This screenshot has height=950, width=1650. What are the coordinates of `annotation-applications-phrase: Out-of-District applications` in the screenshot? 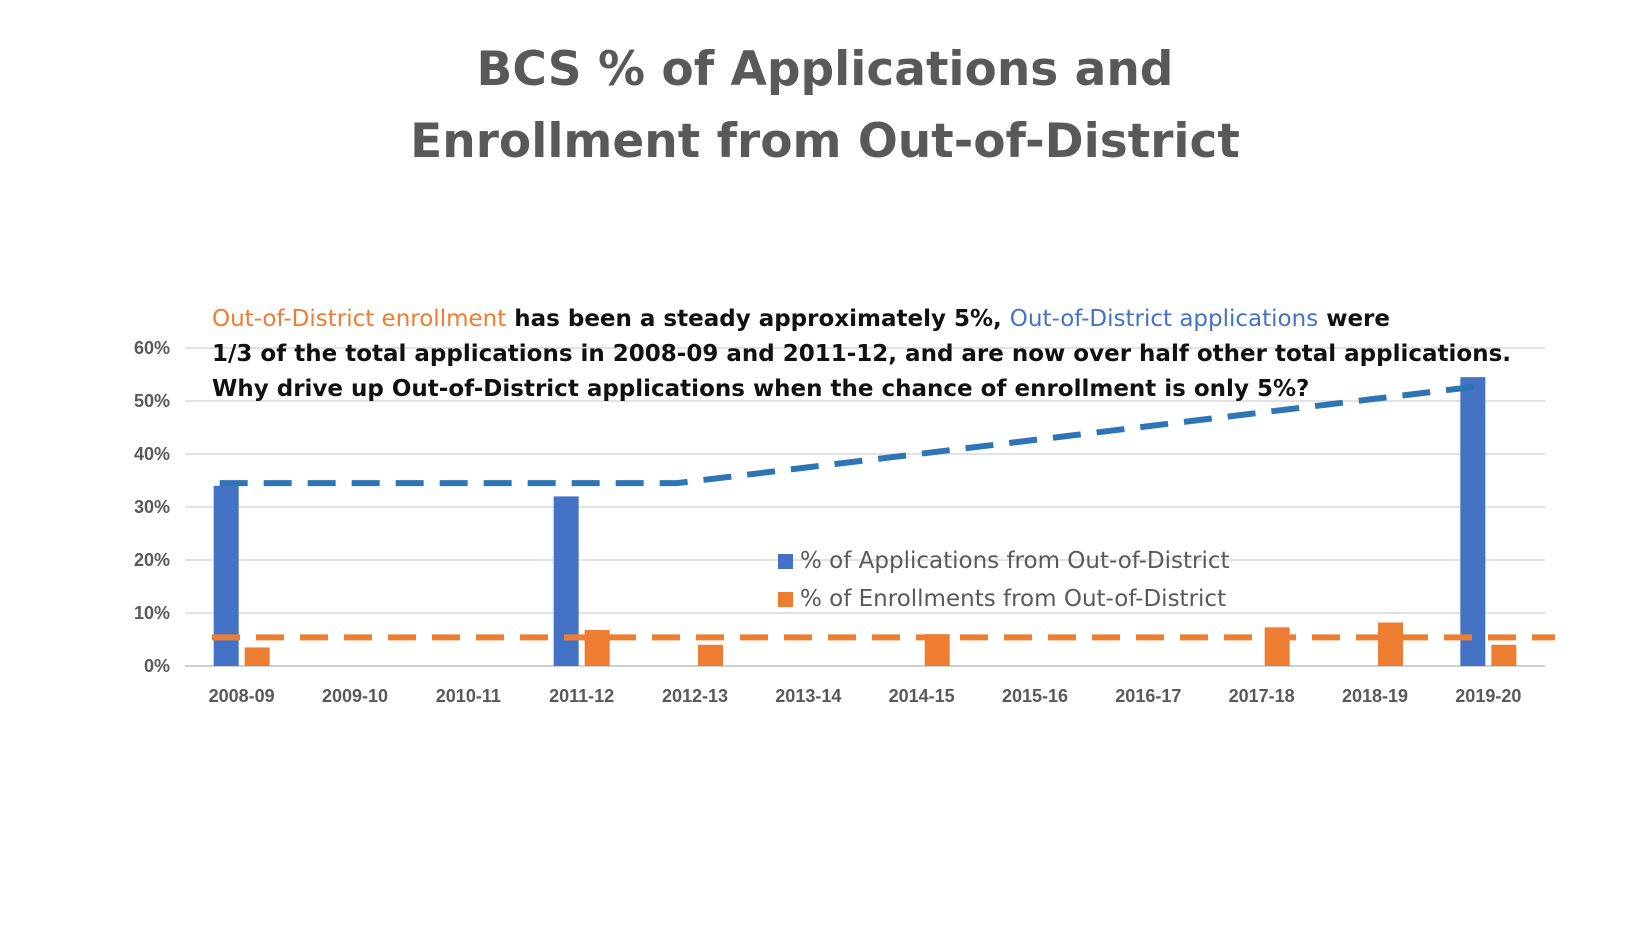 It's located at (1164, 319).